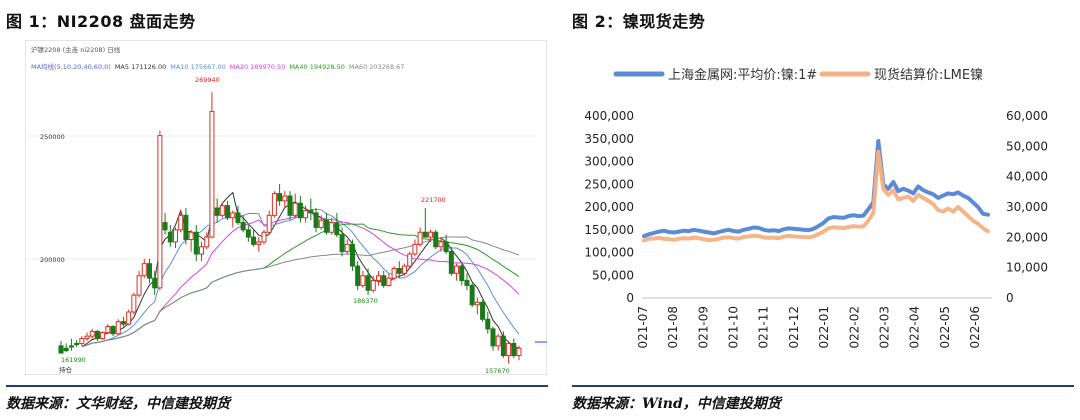  Describe the element at coordinates (198, 67) in the screenshot. I see `ma-label-2: MA10 175667.00` at that location.